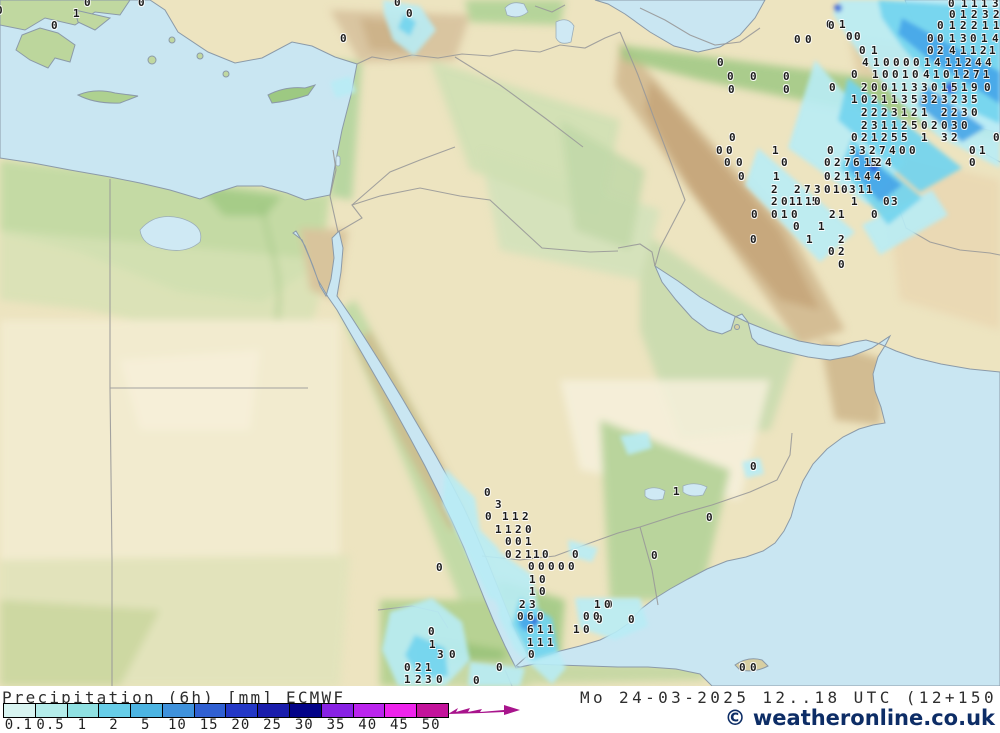  I want to click on scale-label: 10, so click(177, 725).